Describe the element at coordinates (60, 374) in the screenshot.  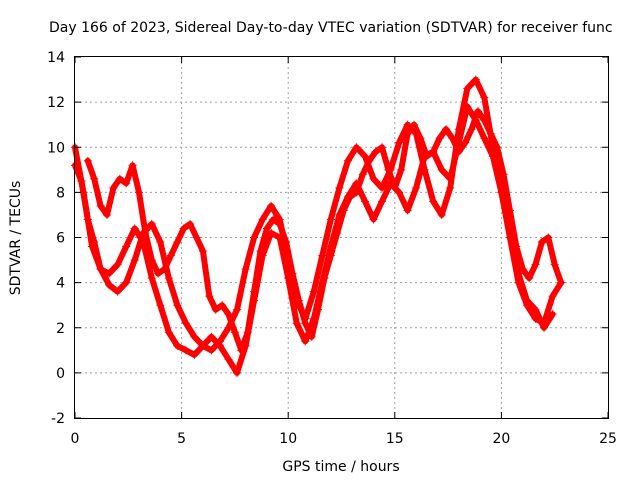
I see `y-tick-label: 0` at that location.